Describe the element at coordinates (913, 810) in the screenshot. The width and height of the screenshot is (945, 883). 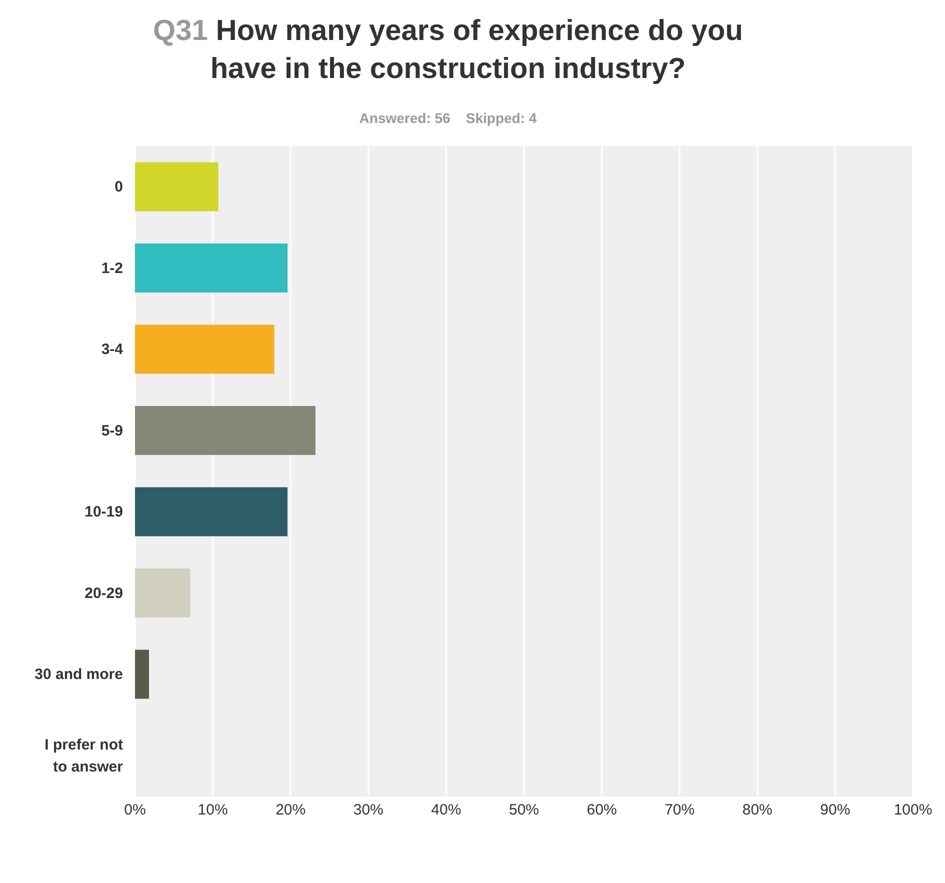
I see `x-tick-label: 100%` at that location.